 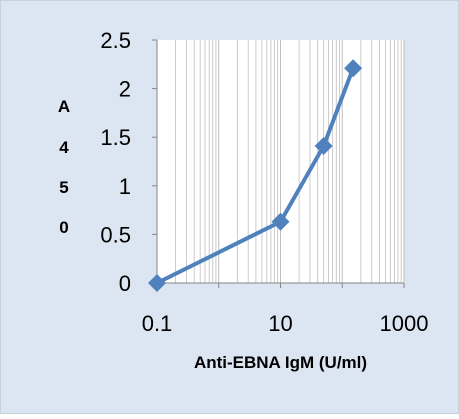 What do you see at coordinates (115, 137) in the screenshot?
I see `y-tick-label: 1.5` at bounding box center [115, 137].